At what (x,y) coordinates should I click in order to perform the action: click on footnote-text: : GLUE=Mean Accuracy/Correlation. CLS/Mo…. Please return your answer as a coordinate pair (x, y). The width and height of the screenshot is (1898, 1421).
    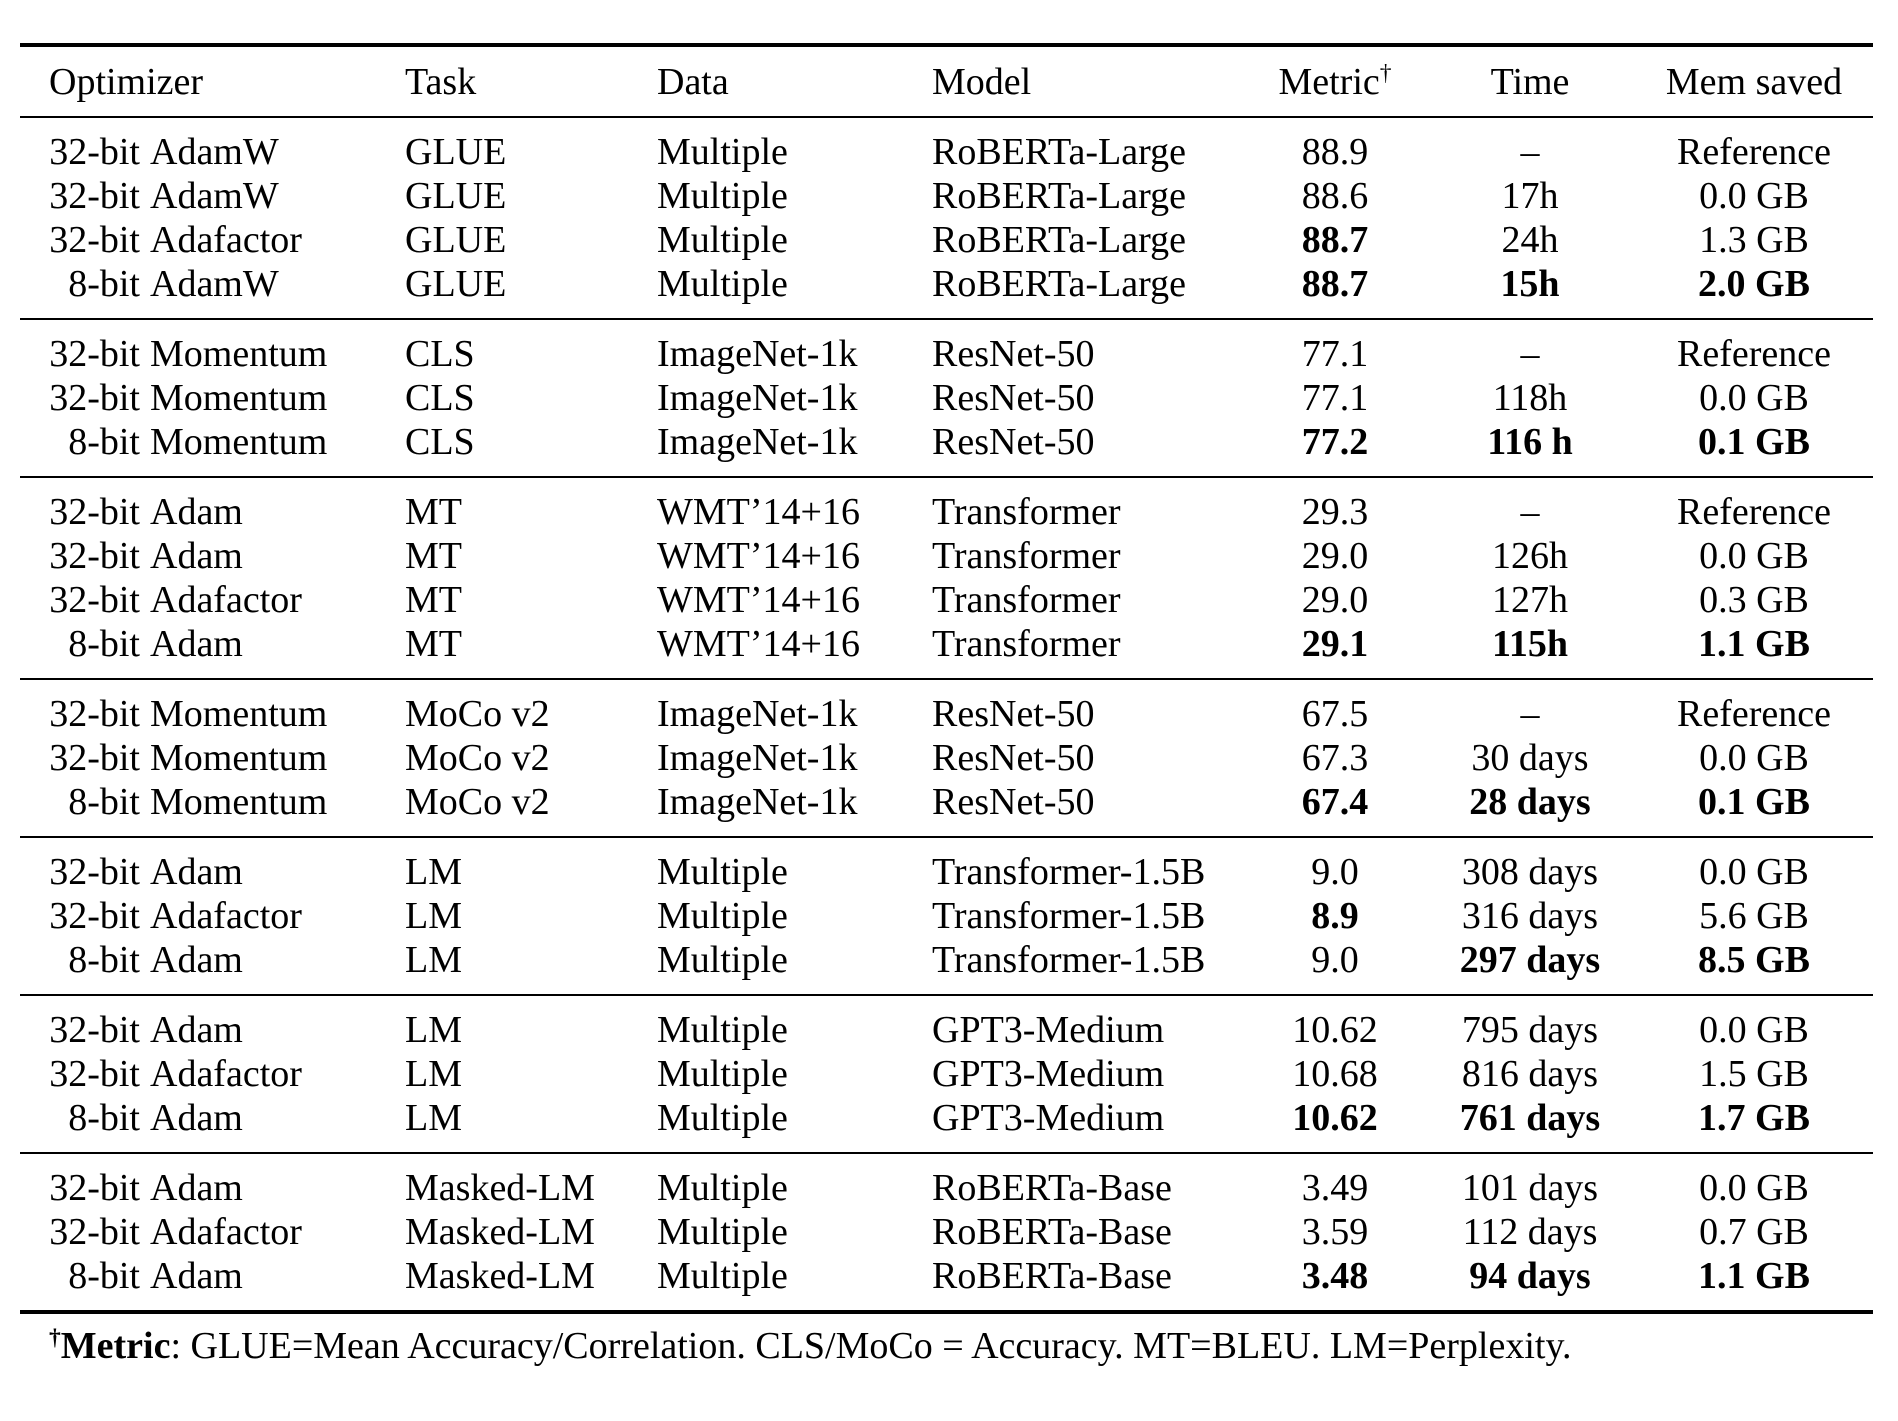
    Looking at the image, I should click on (871, 1346).